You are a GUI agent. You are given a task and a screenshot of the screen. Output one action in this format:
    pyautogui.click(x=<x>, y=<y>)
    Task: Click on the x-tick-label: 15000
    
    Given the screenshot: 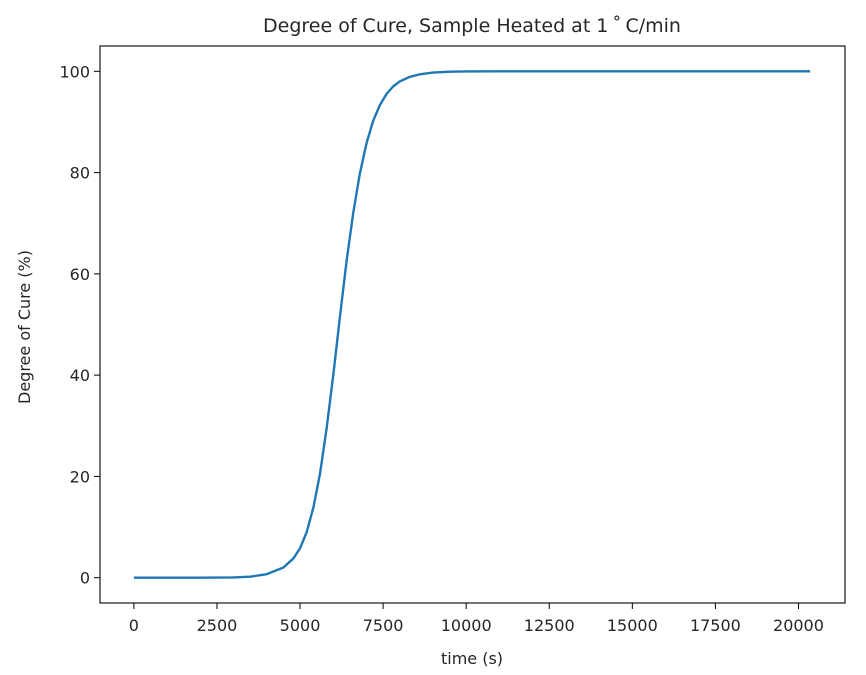 What is the action you would take?
    pyautogui.click(x=632, y=625)
    